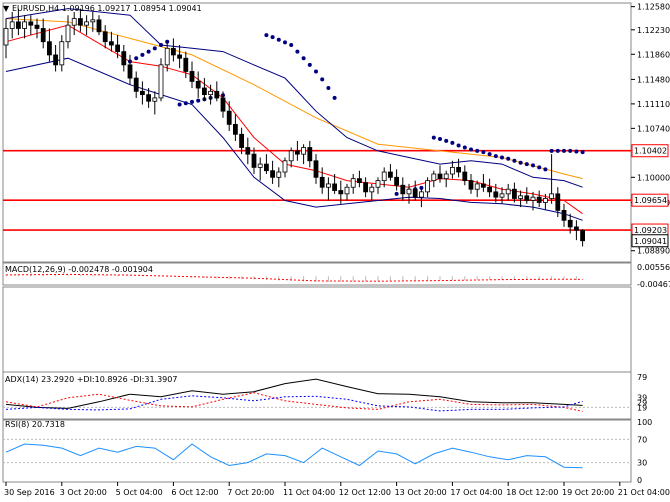 The image size is (670, 502). What do you see at coordinates (91, 379) in the screenshot?
I see `adx-label: ADX(14) 23.2920 +DI:10.8926 -DI:31.3907` at bounding box center [91, 379].